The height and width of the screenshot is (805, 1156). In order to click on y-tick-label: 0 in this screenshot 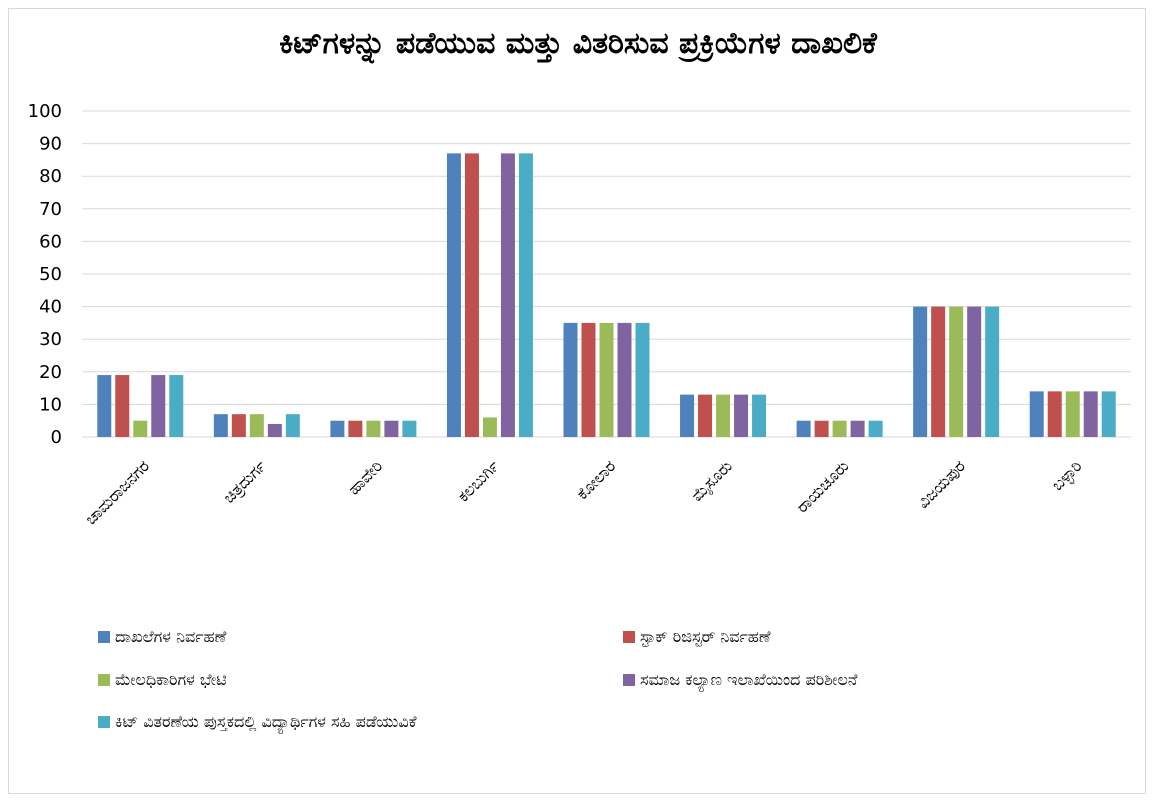, I will do `click(56, 437)`.